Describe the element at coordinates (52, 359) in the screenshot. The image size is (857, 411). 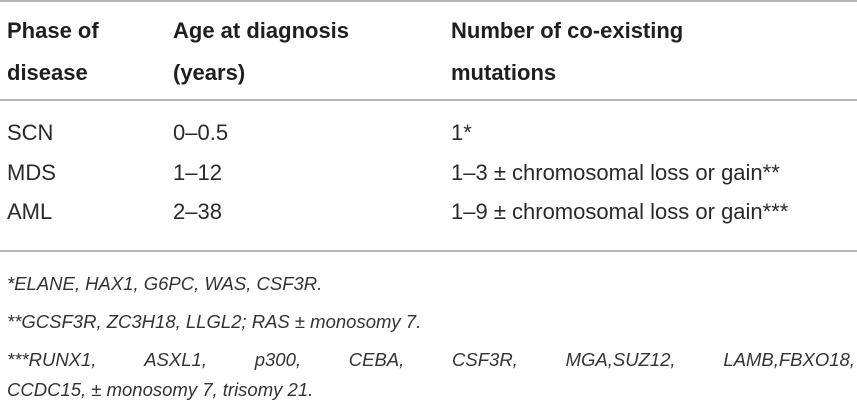
I see `footnote-3-word: ***RUNX1,` at that location.